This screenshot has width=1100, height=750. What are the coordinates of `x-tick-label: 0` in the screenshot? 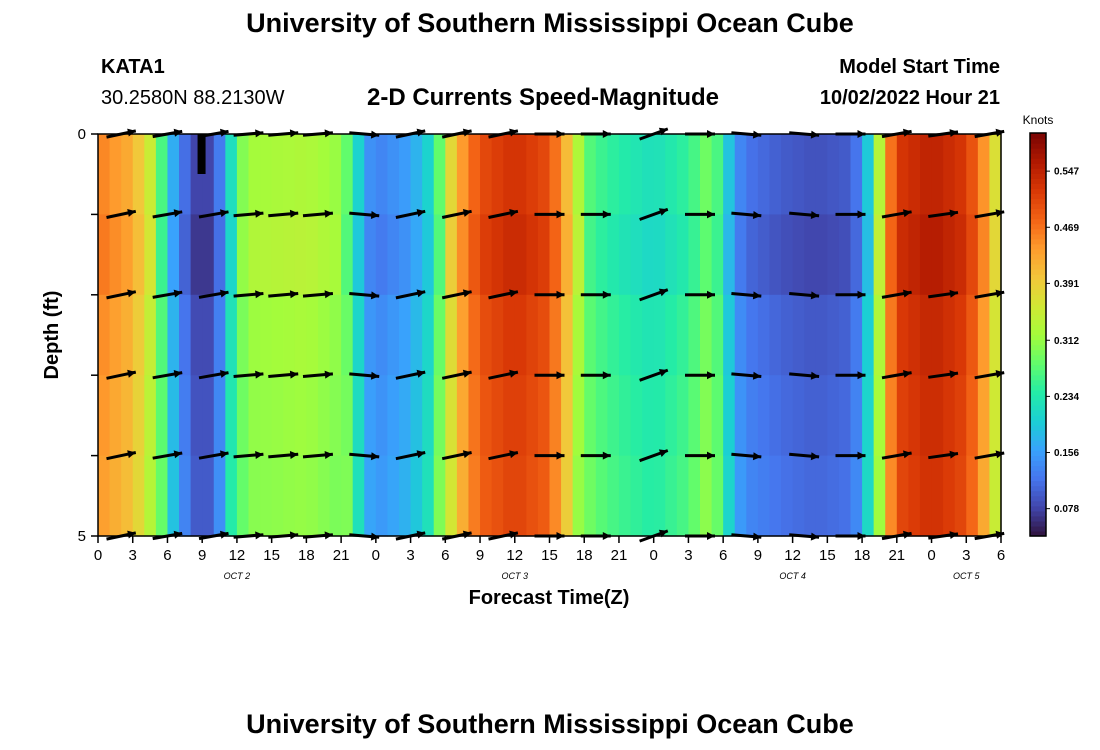 It's located at (376, 555).